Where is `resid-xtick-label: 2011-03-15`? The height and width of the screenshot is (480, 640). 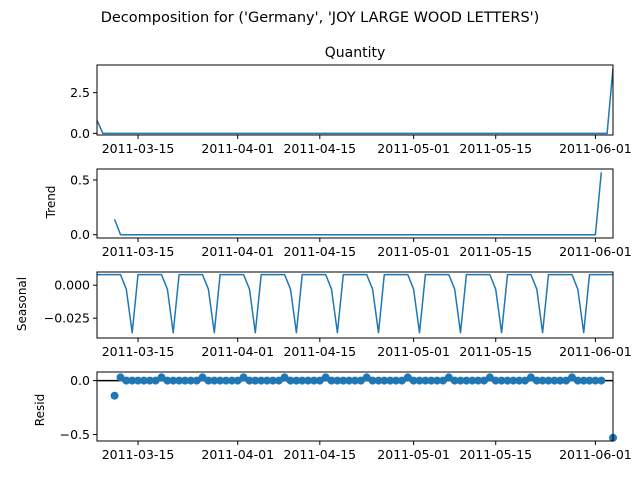 resid-xtick-label: 2011-03-15 is located at coordinates (138, 454).